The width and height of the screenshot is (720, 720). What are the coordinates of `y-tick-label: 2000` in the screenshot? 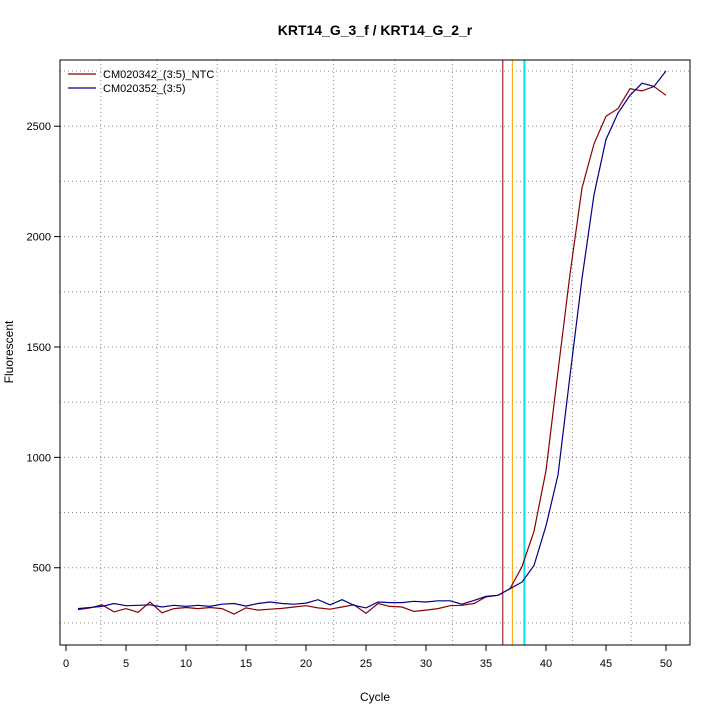 It's located at (39, 238).